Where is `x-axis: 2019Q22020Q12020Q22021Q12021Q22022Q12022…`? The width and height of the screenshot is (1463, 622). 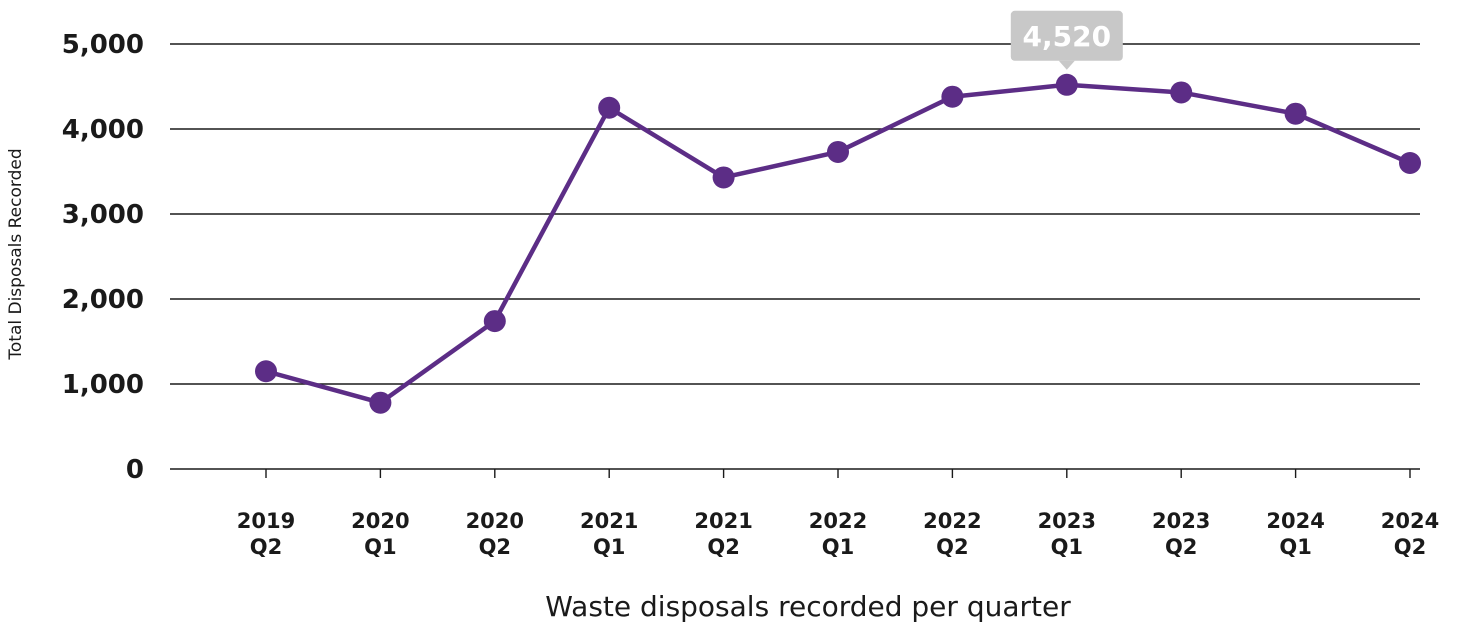 x-axis: 2019Q22020Q12020Q22021Q12021Q22022Q12022… is located at coordinates (838, 514).